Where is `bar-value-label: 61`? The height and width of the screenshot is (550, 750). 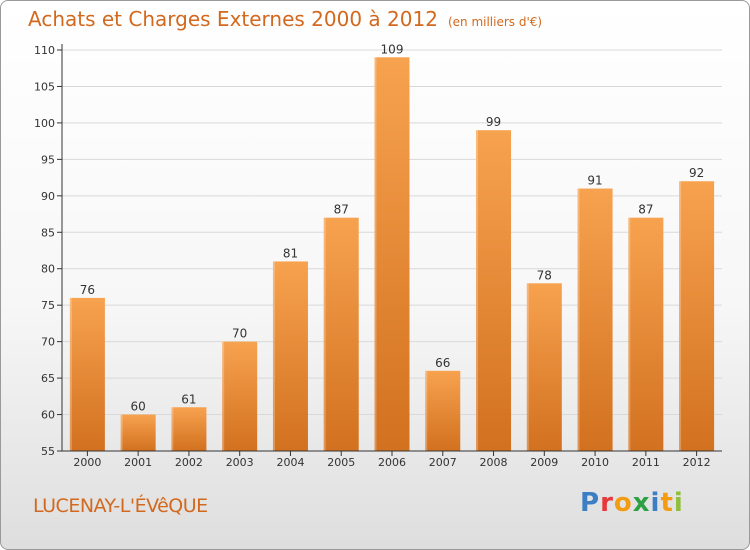
bar-value-label: 61 is located at coordinates (188, 399).